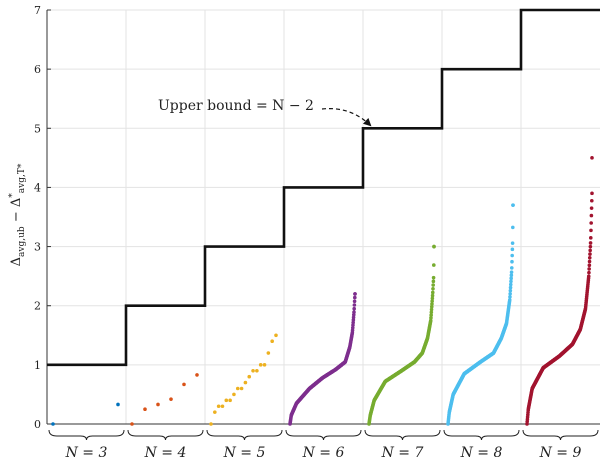 The width and height of the screenshot is (600, 463). Describe the element at coordinates (560, 453) in the screenshot. I see `group-label: N = 9` at that location.